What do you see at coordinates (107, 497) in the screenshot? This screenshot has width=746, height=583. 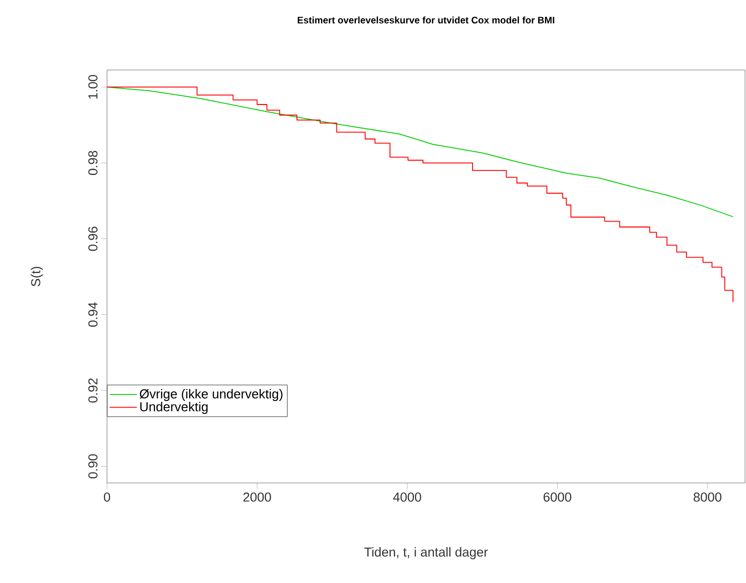 I see `x-tick-label: 0` at bounding box center [107, 497].